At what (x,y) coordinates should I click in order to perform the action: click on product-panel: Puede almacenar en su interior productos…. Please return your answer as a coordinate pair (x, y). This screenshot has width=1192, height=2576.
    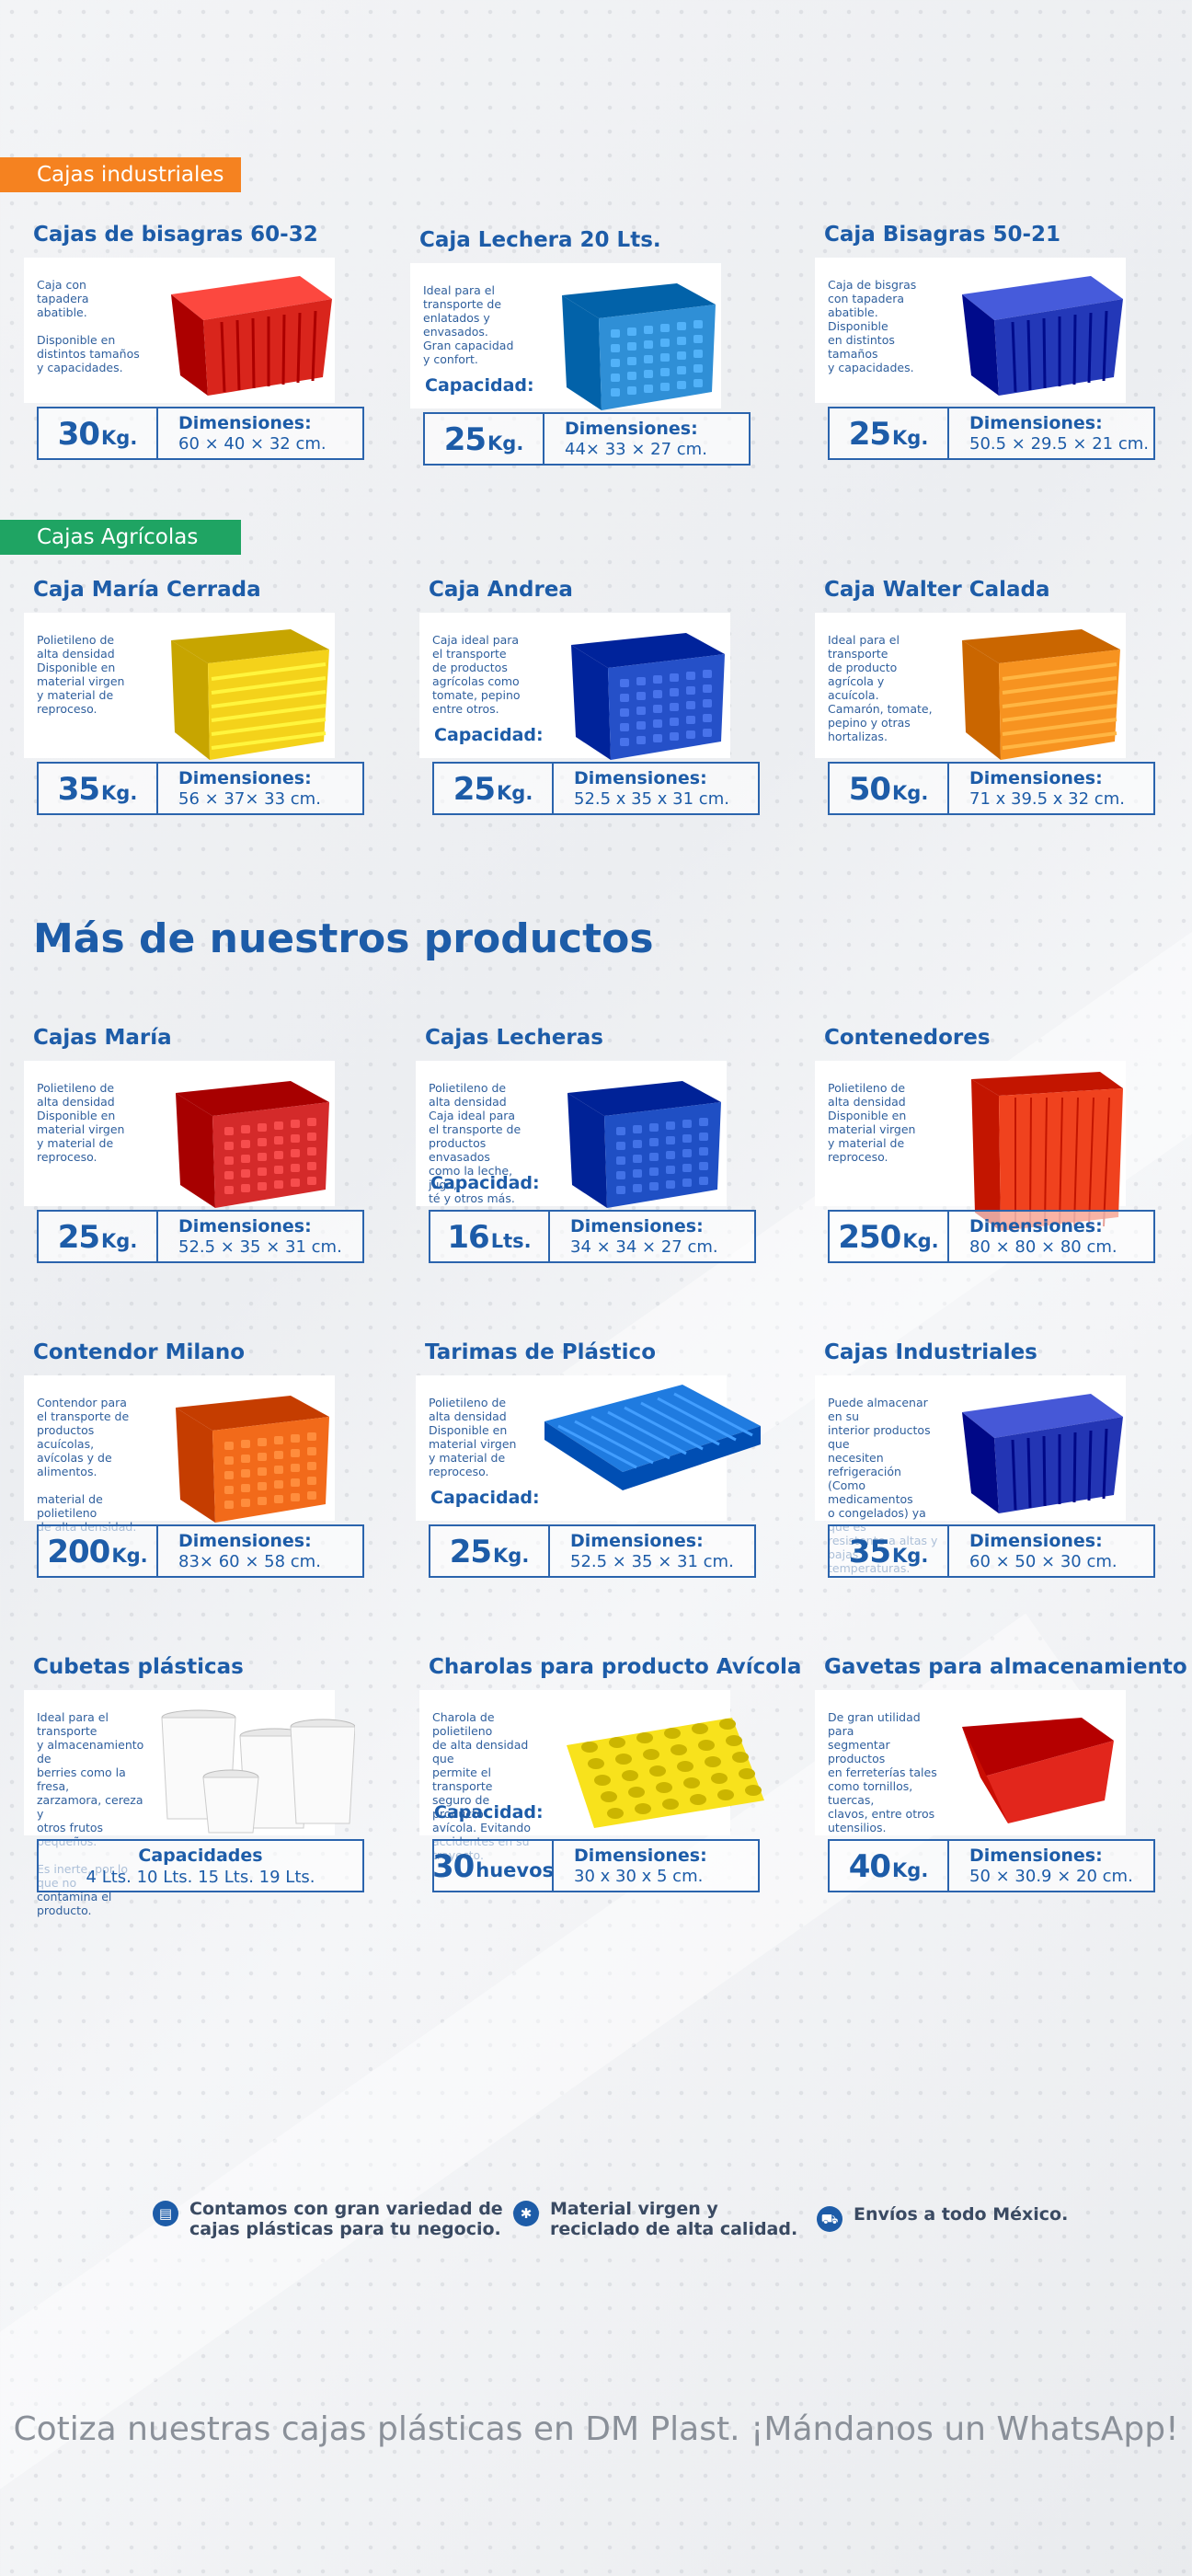
    Looking at the image, I should click on (970, 1475).